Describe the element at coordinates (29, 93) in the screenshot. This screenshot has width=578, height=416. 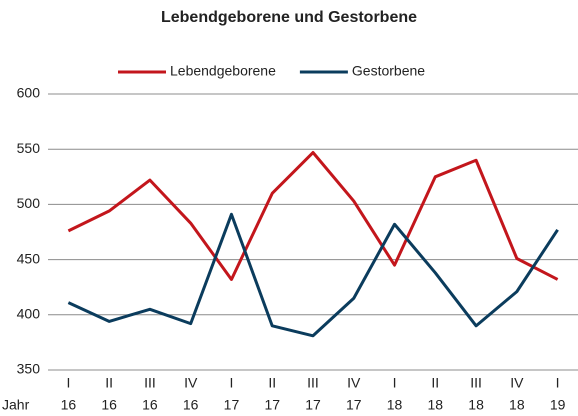
I see `y-tick-label: 600` at that location.